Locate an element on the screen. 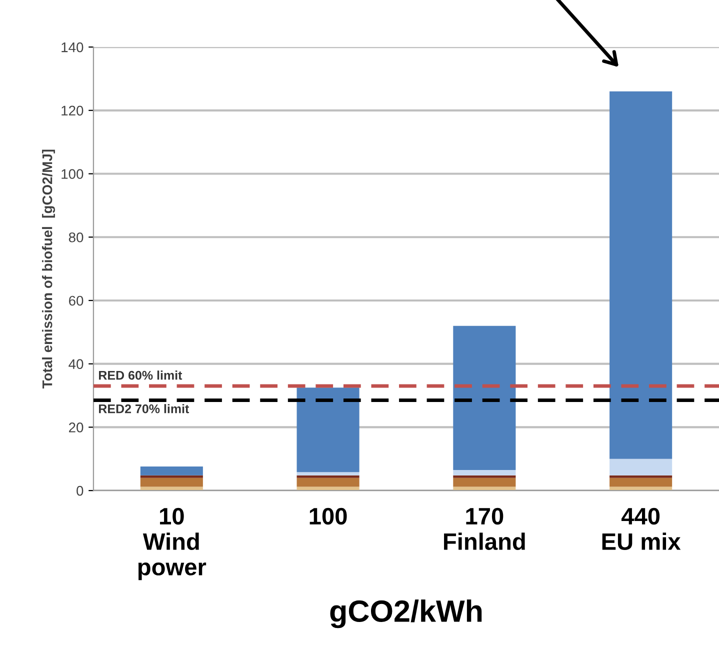  x-tick-label: 170 Finland is located at coordinates (484, 529).